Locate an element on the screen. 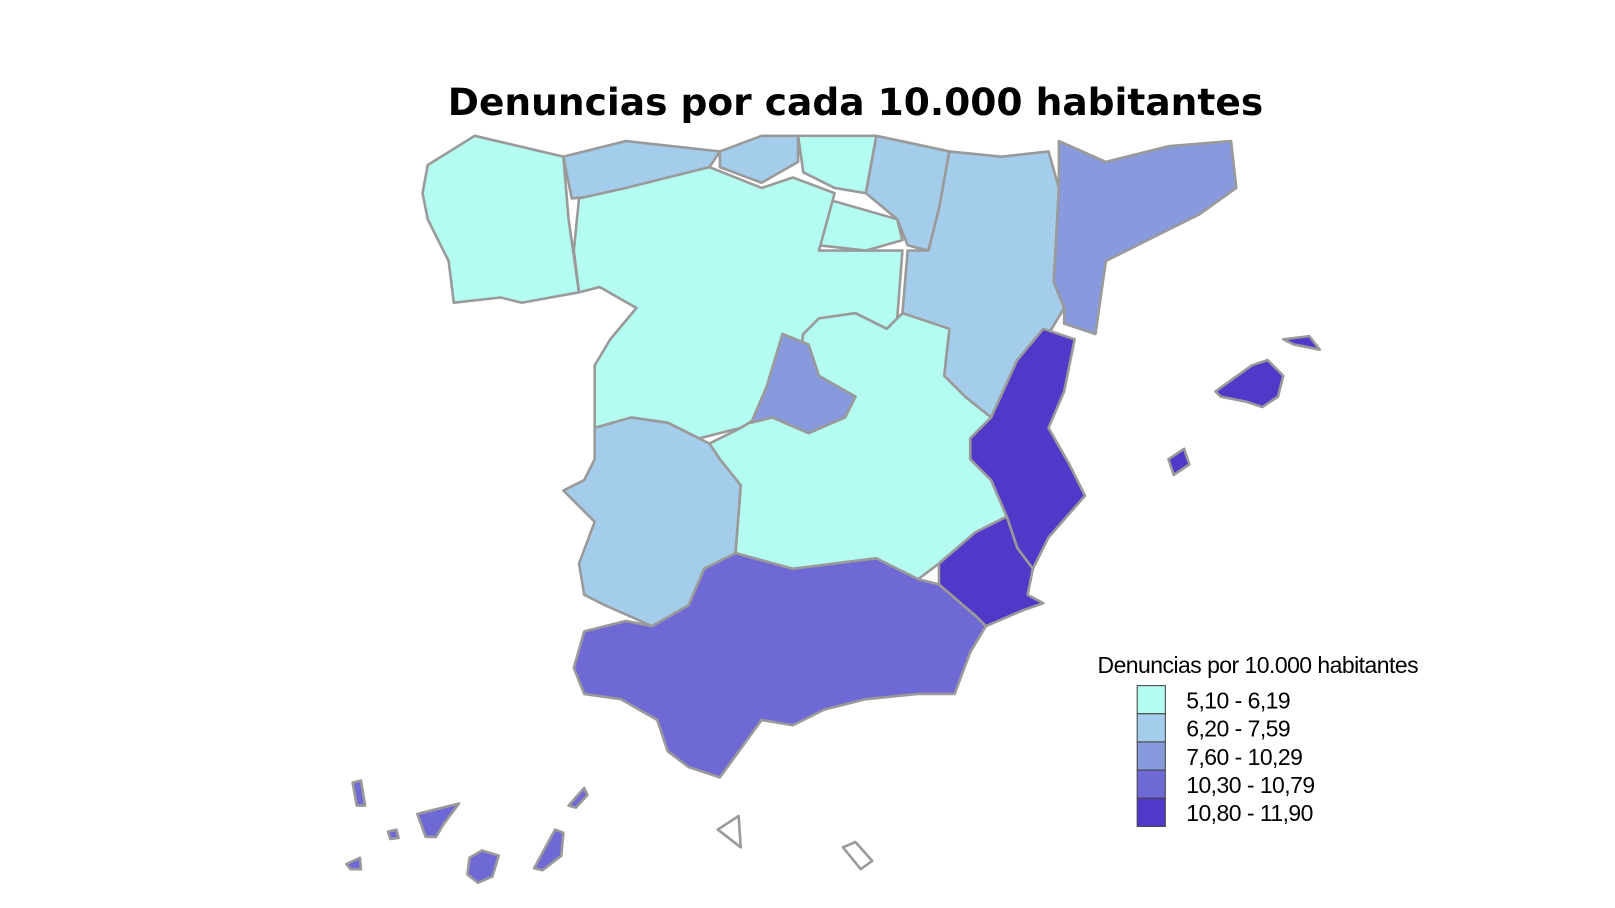 Image resolution: width=1615 pixels, height=908 pixels. legend-label: 6,20 - 7,59 is located at coordinates (1238, 729).